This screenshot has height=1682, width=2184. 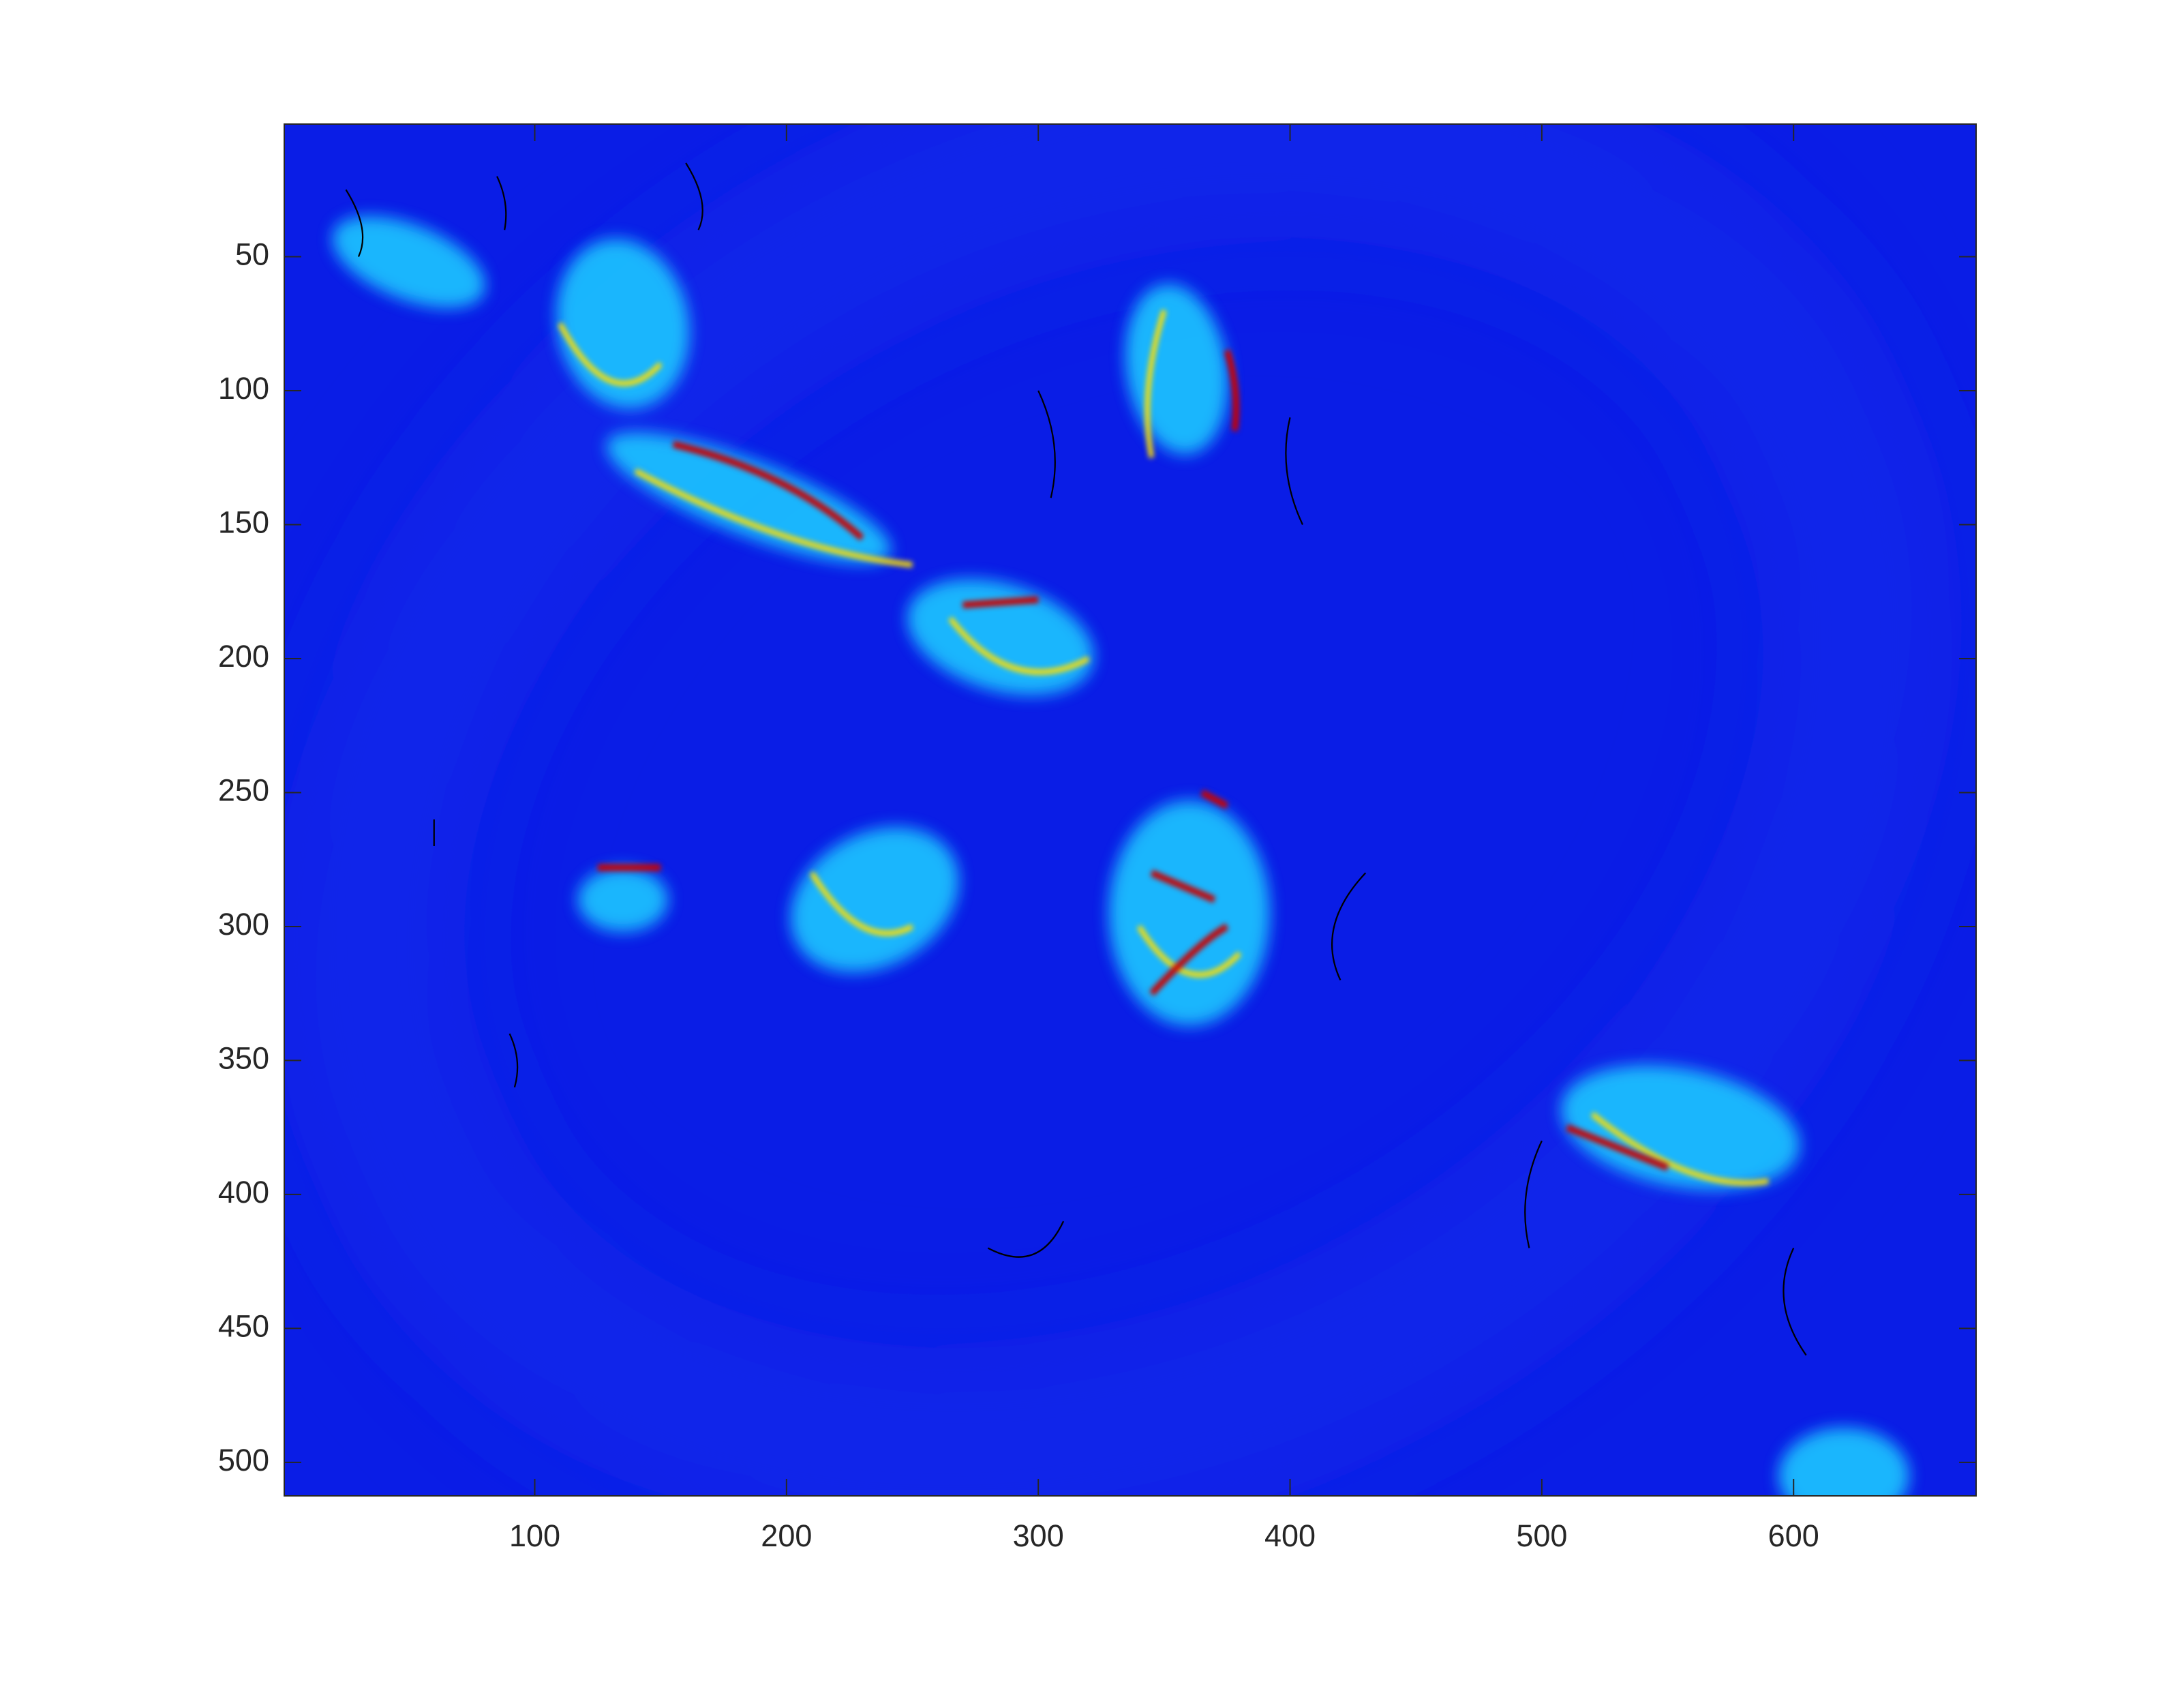 I want to click on y-tick-label: 100, so click(x=243, y=388).